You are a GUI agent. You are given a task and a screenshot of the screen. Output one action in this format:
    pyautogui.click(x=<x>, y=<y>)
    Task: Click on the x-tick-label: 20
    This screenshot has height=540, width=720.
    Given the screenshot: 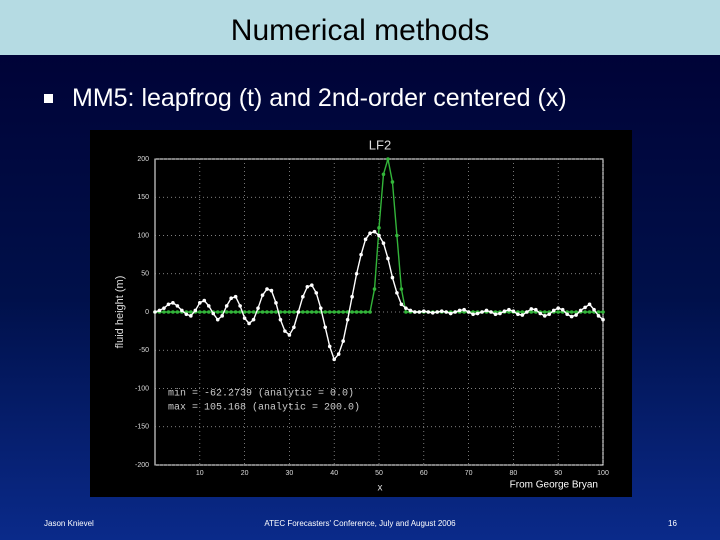 What is the action you would take?
    pyautogui.click(x=245, y=473)
    